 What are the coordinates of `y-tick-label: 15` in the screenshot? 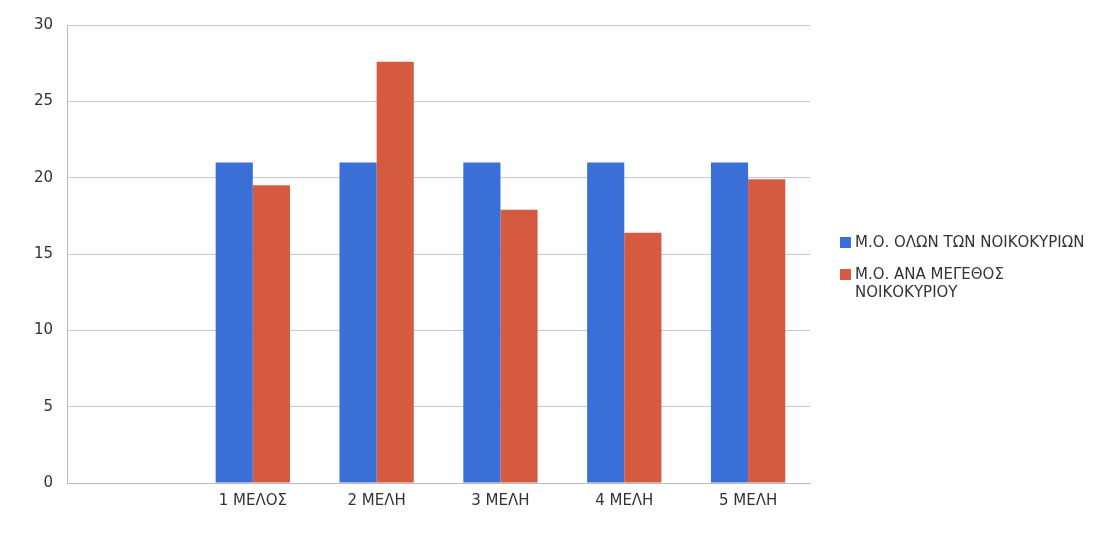 It's located at (43, 252).